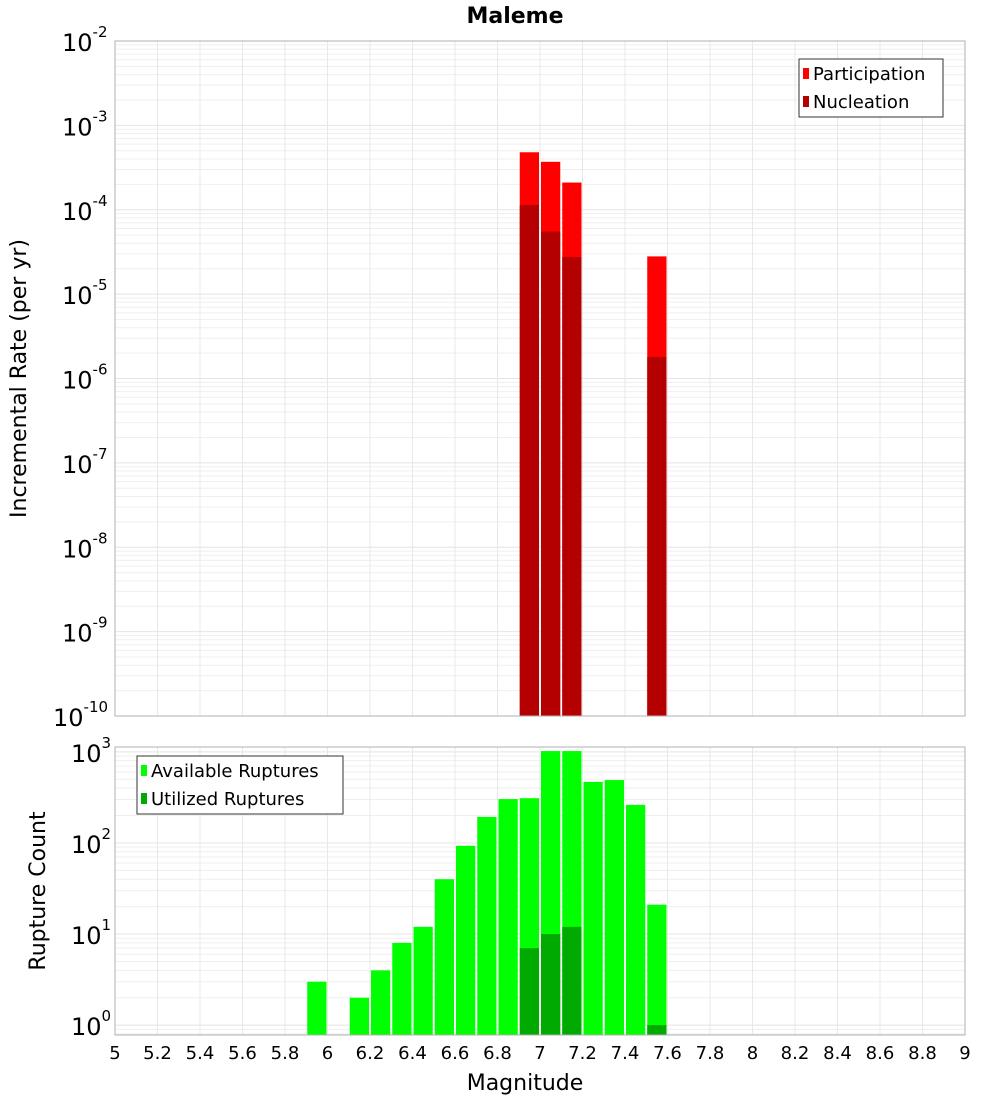 This screenshot has width=1000, height=1100. What do you see at coordinates (114, 1053) in the screenshot?
I see `x-tick-label: 5` at bounding box center [114, 1053].